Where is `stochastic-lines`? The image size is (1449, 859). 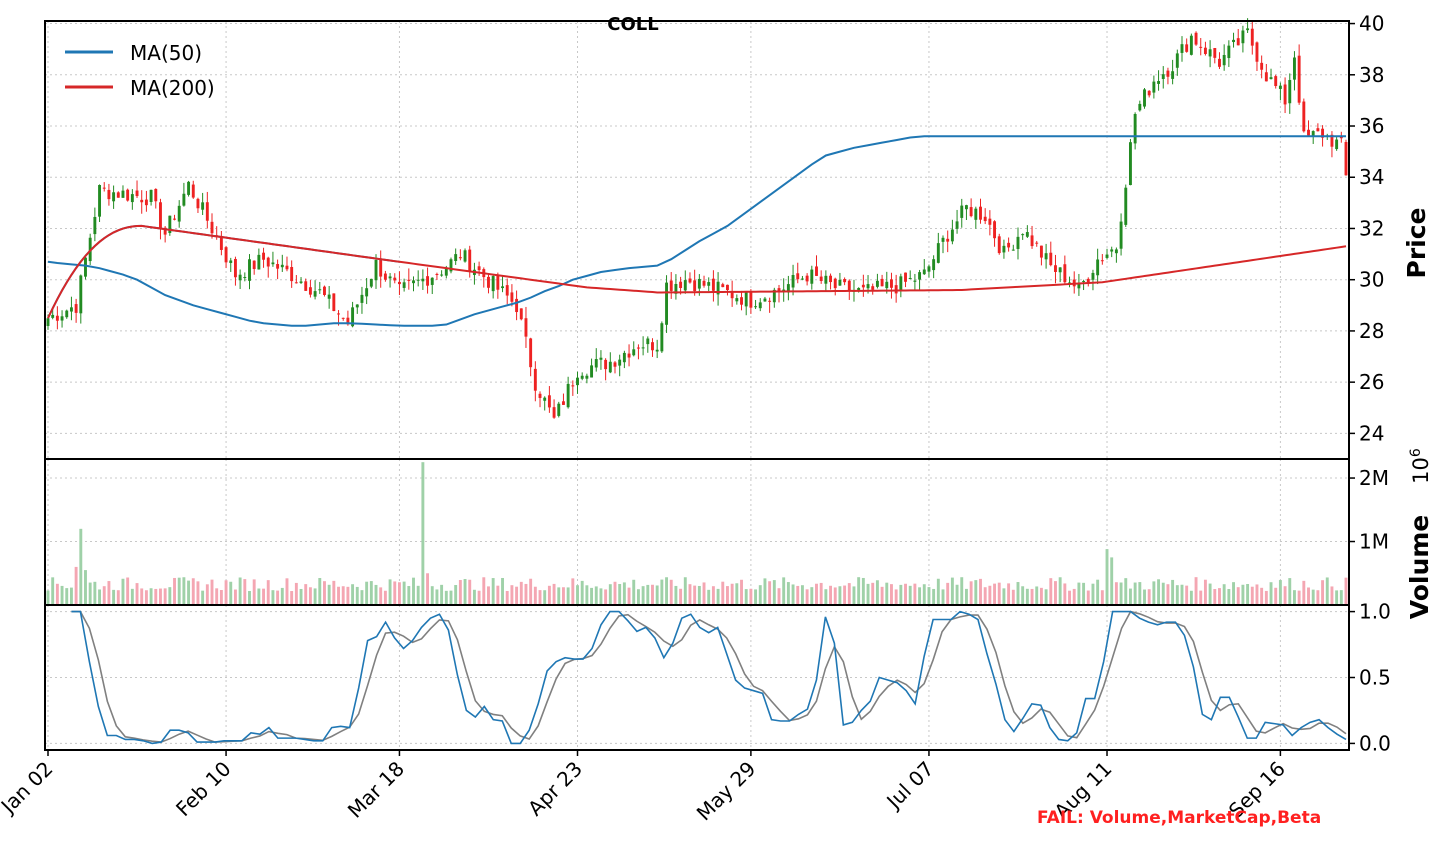
stochastic-lines is located at coordinates (709, 677).